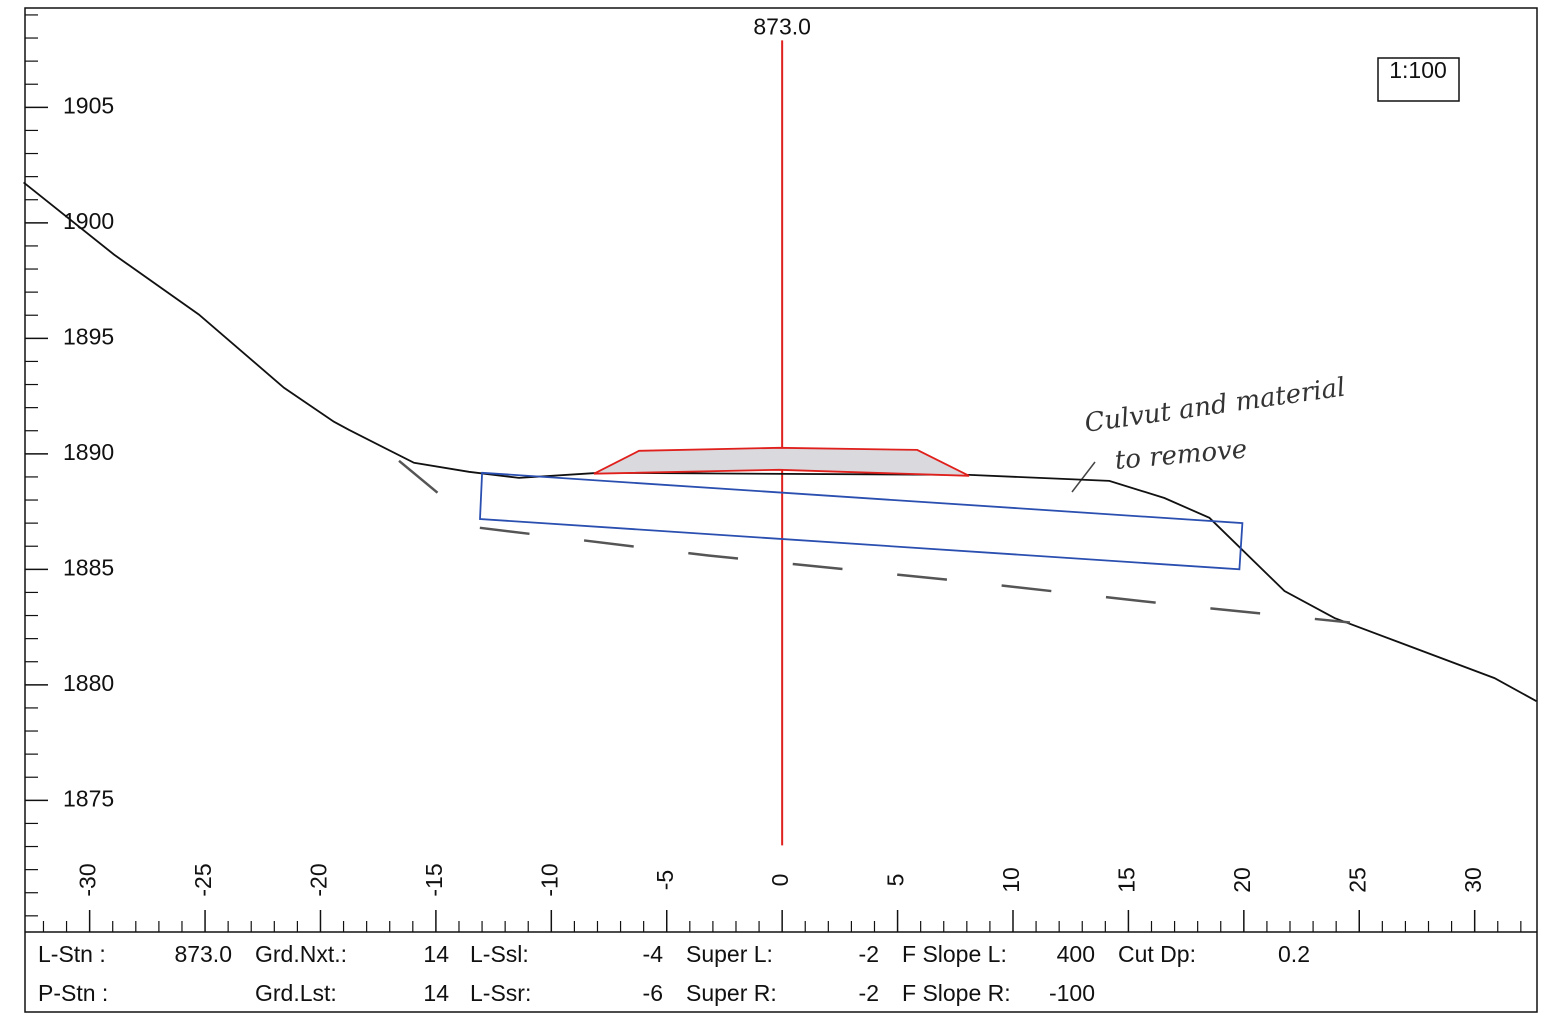 The height and width of the screenshot is (1021, 1548). What do you see at coordinates (954, 954) in the screenshot?
I see `table-label: F Slope L:` at bounding box center [954, 954].